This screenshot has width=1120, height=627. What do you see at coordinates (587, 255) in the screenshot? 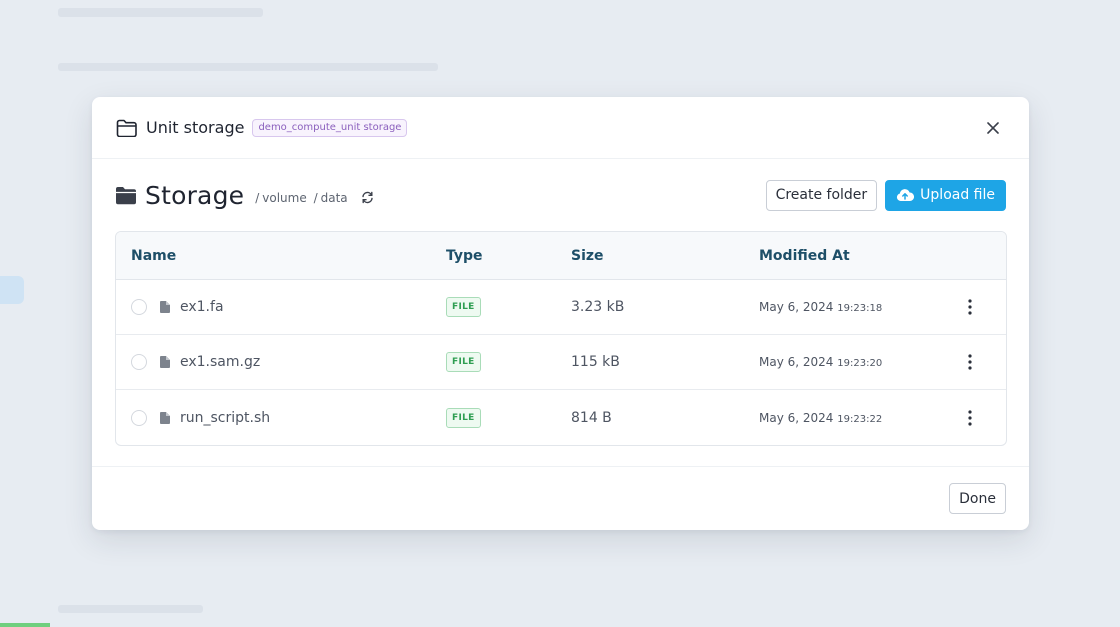
I see `column-header-size: Size` at bounding box center [587, 255].